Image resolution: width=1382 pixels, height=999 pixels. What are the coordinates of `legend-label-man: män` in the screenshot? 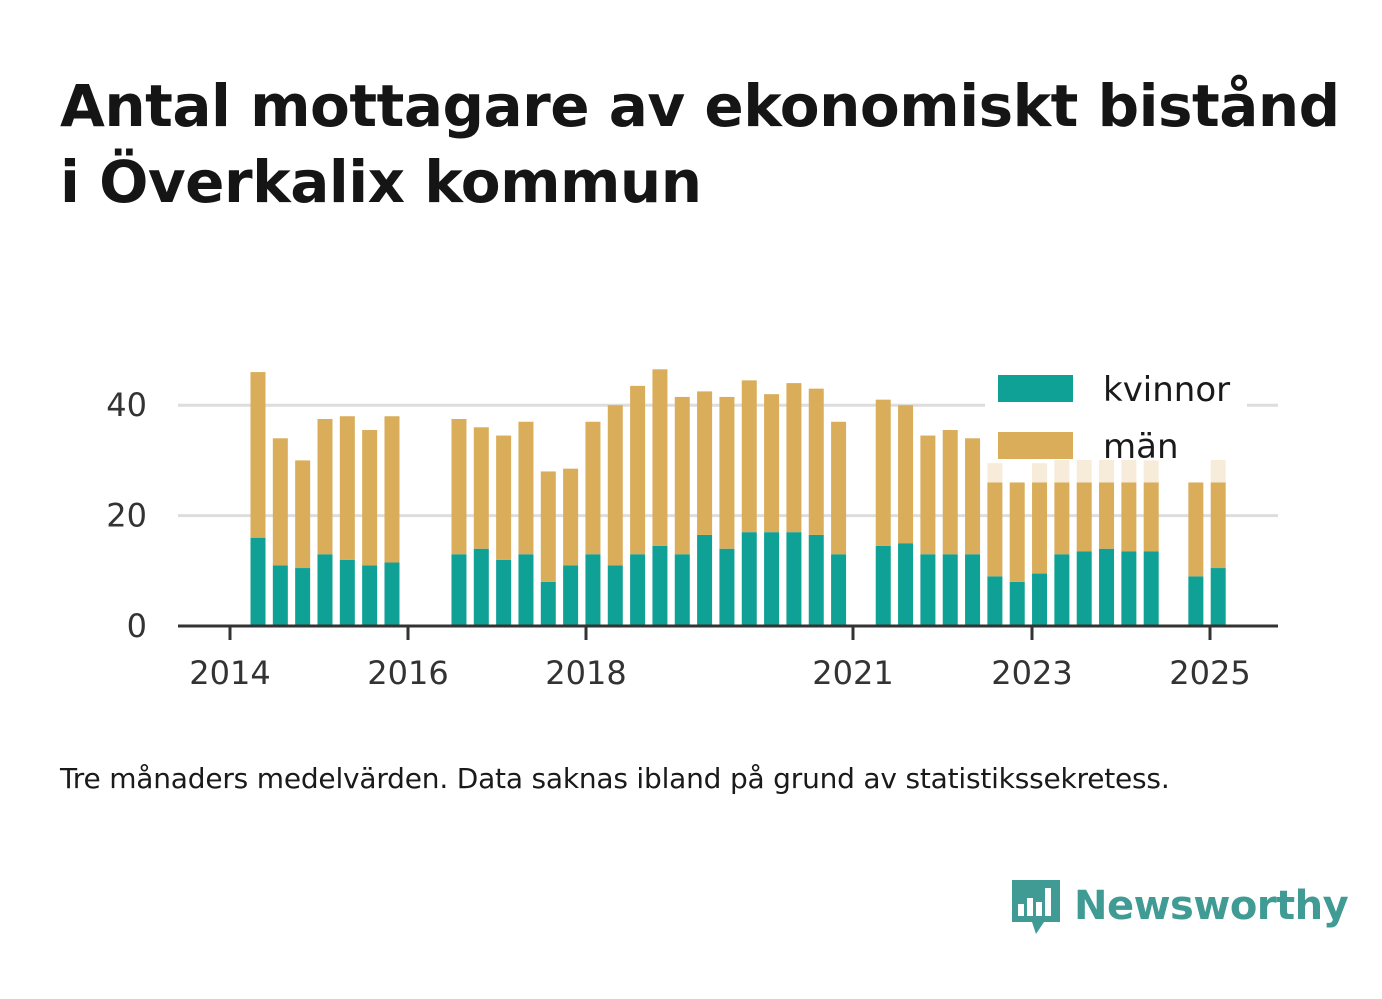 It's located at (1141, 447).